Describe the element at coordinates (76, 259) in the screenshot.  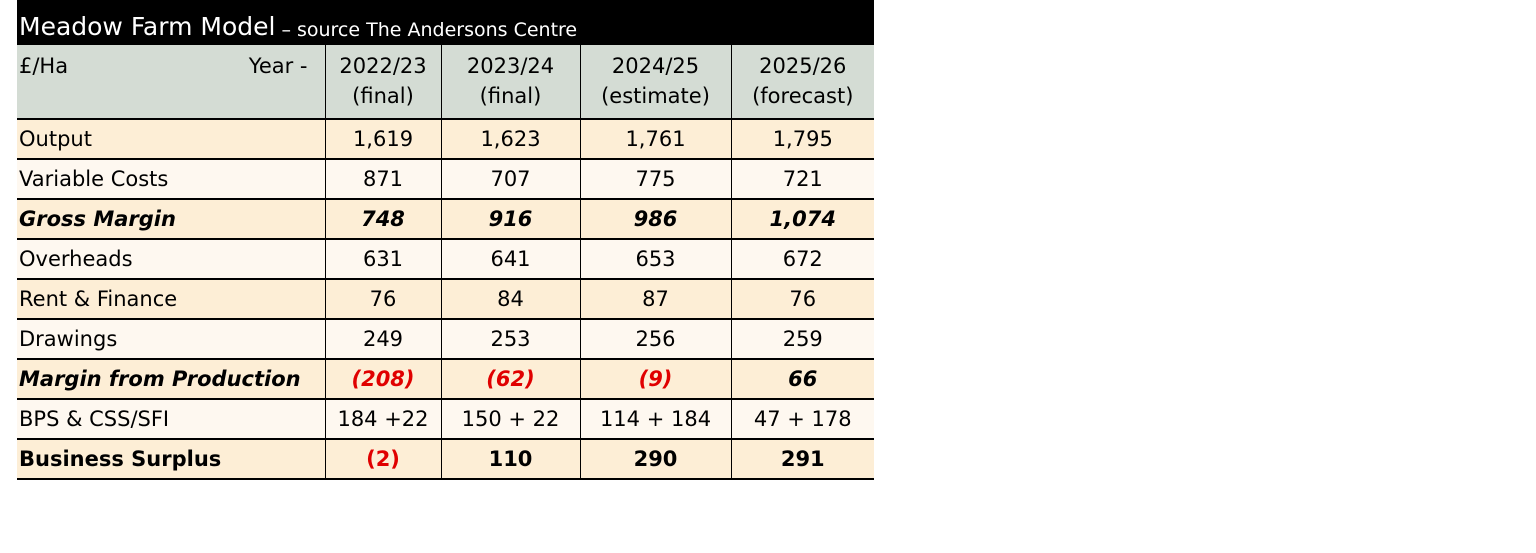
I see `row-label: Overheads` at that location.